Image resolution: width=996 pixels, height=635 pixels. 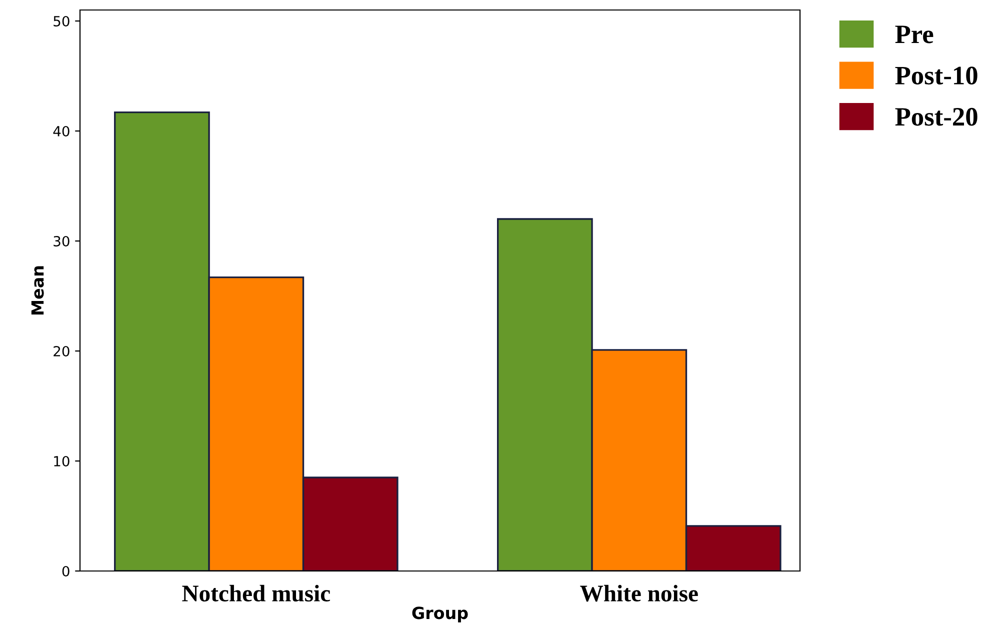 I want to click on legend-label: Post-10, so click(x=936, y=75).